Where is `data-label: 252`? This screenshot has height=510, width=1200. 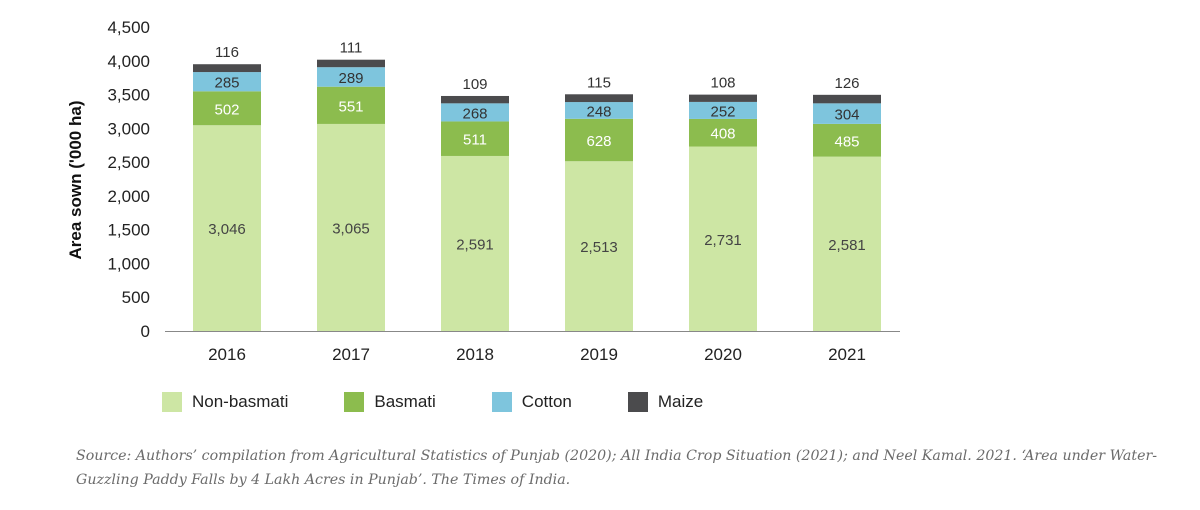
data-label: 252 is located at coordinates (722, 111).